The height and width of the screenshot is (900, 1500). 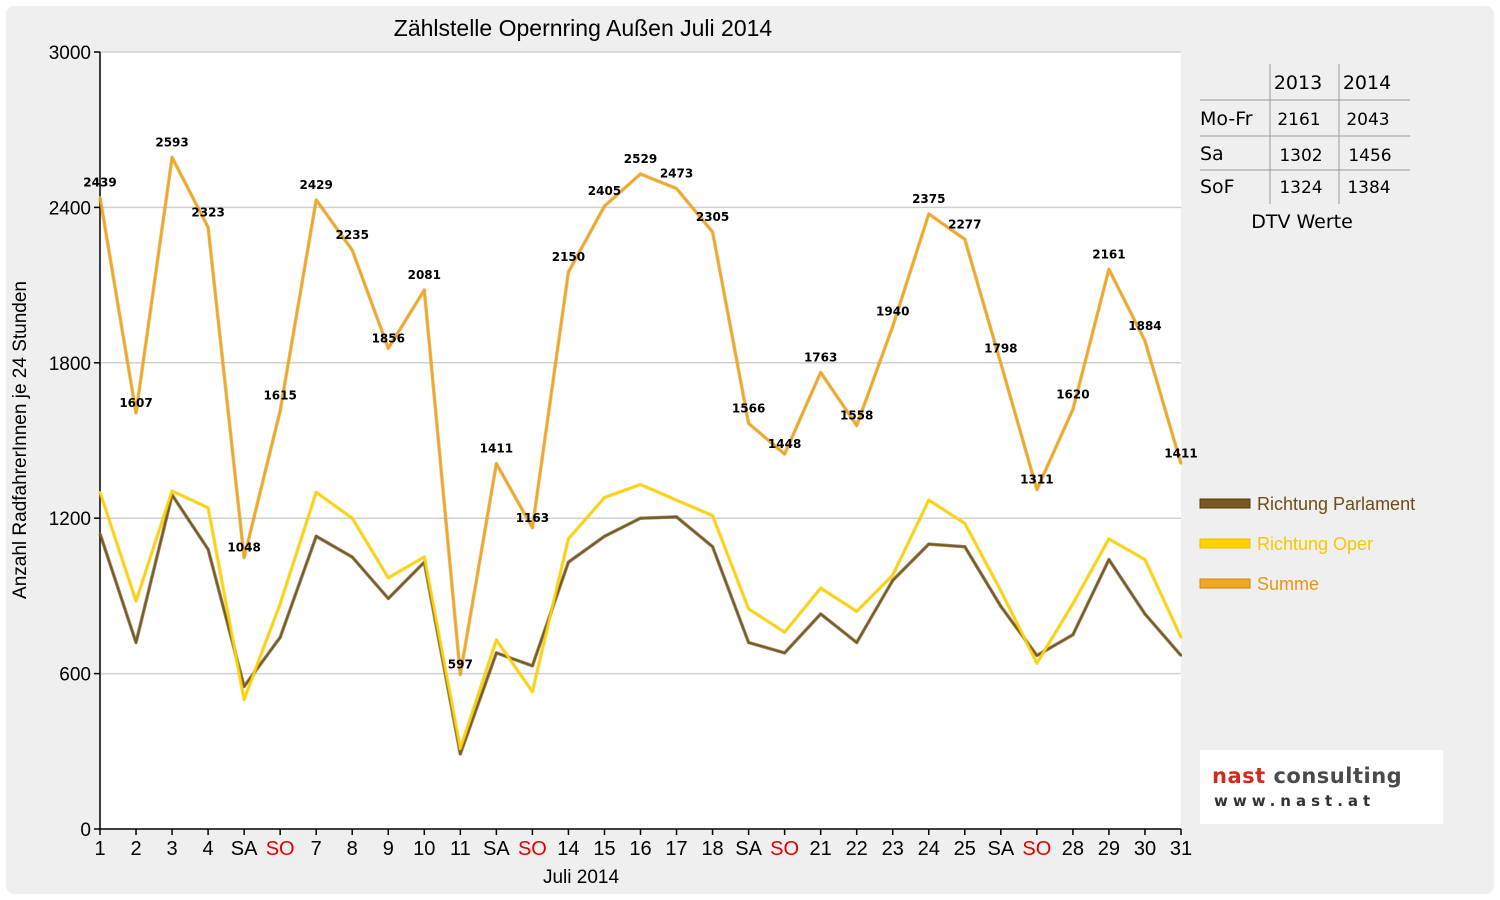 What do you see at coordinates (1300, 188) in the screenshot?
I see `dtv-cell: 1324` at bounding box center [1300, 188].